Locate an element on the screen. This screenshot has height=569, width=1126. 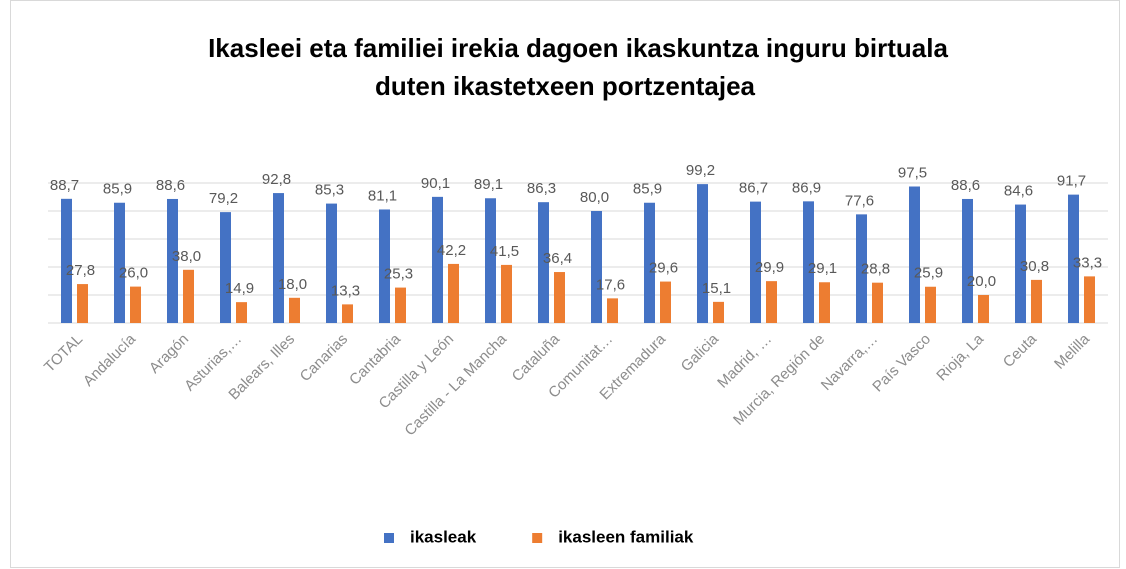
value-label: 30,8 is located at coordinates (1034, 266).